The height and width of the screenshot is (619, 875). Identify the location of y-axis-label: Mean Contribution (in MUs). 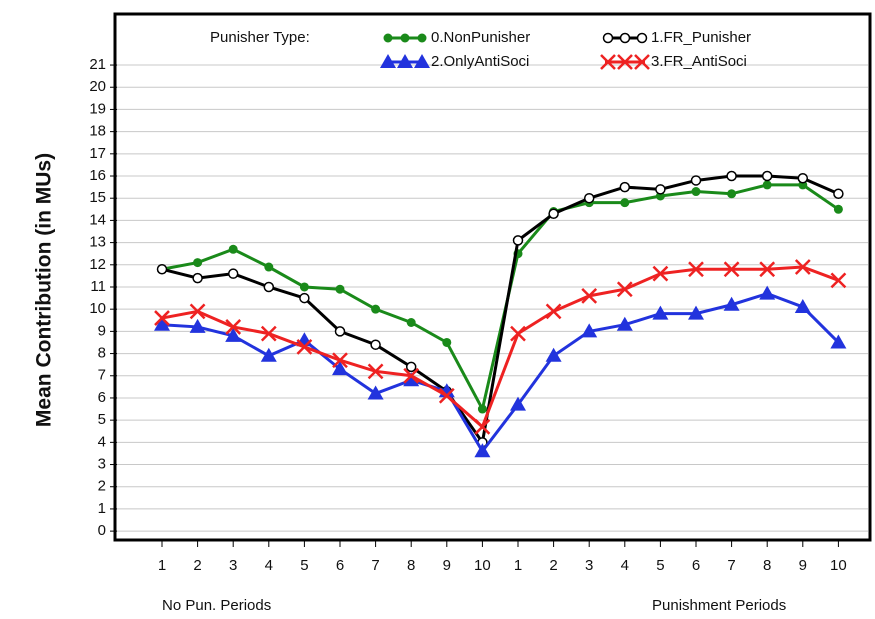
(44, 290).